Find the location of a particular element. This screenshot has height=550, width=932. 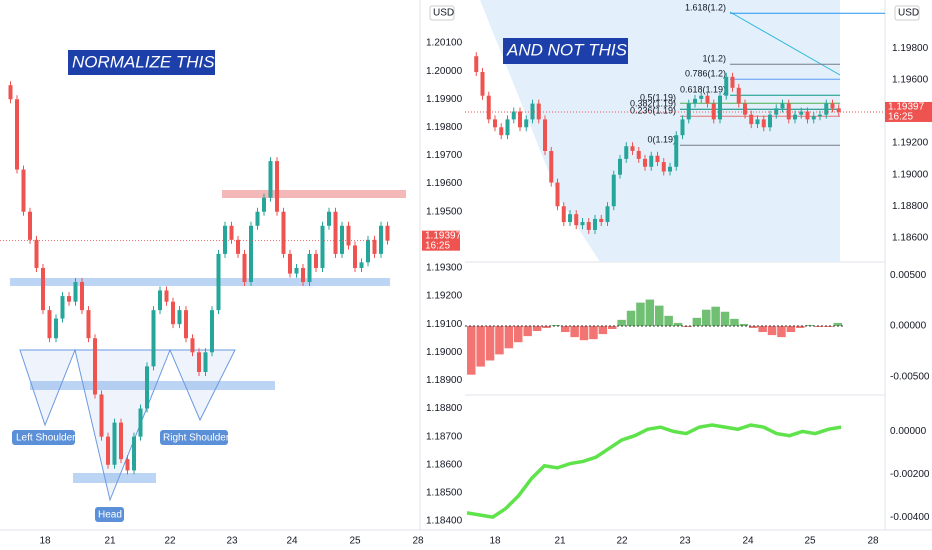

y-tick-label: 1.19700 is located at coordinates (444, 155).